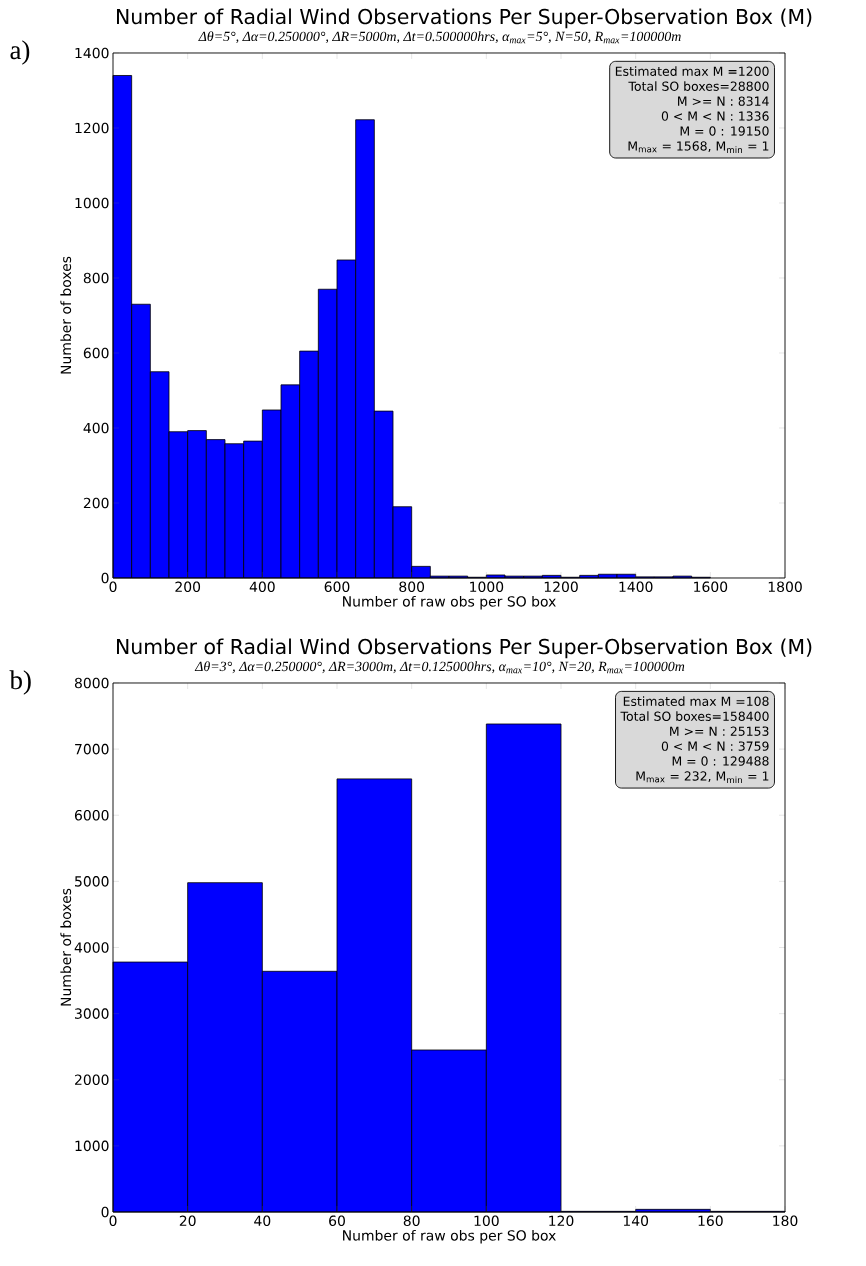  Describe the element at coordinates (187, 1221) in the screenshot. I see `x-tick-label: 20` at that location.